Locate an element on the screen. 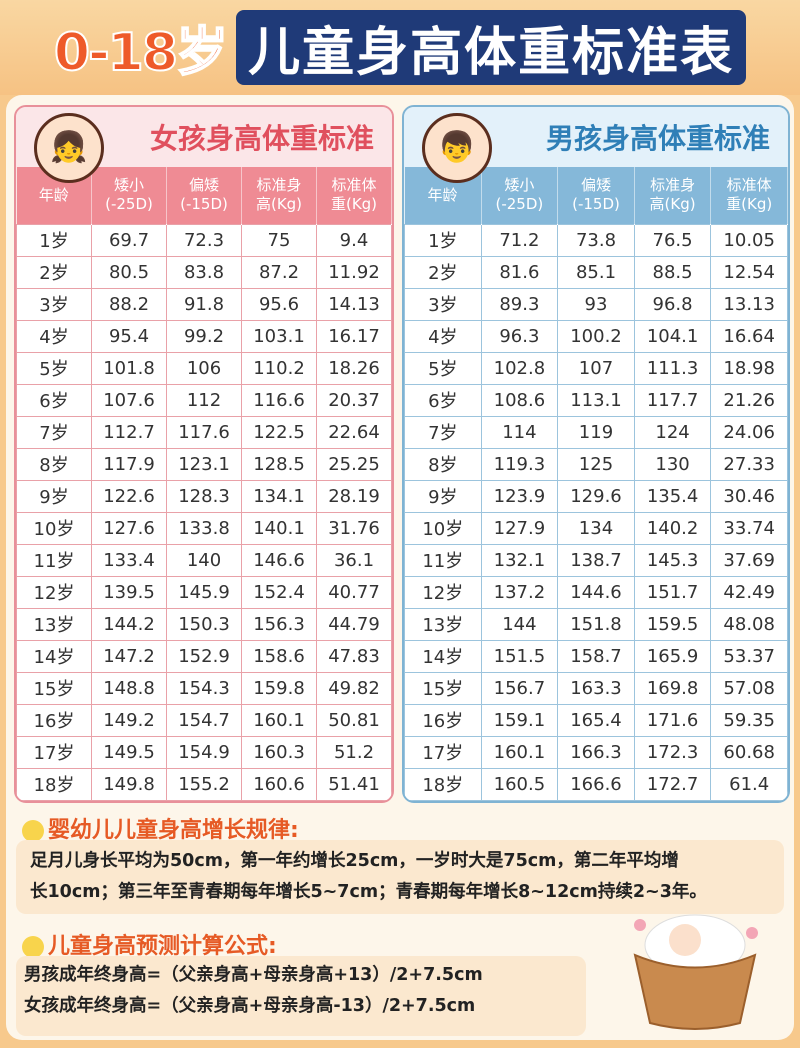  girl-column-header: 标准身 高(Kg) is located at coordinates (279, 195).